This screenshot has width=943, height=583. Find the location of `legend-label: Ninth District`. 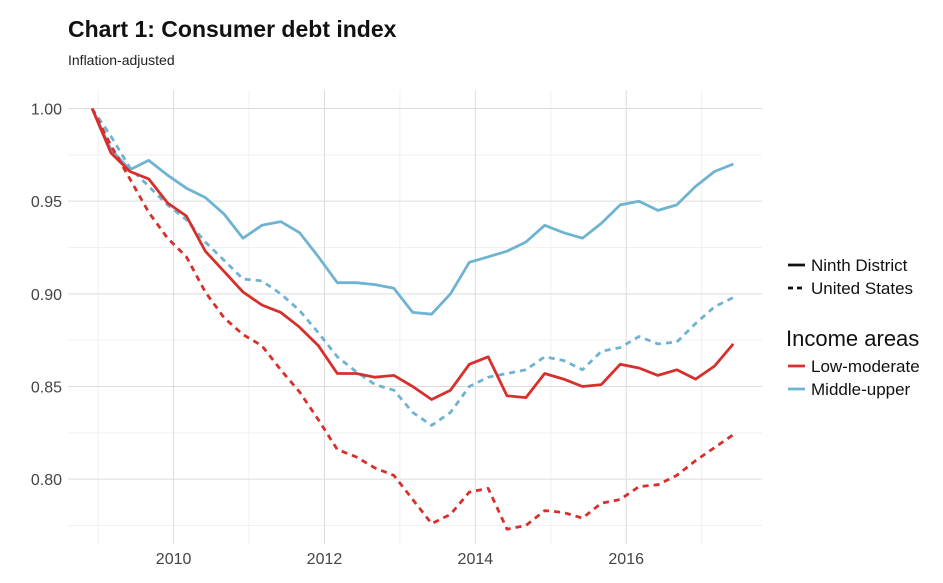

legend-label: Ninth District is located at coordinates (859, 265).